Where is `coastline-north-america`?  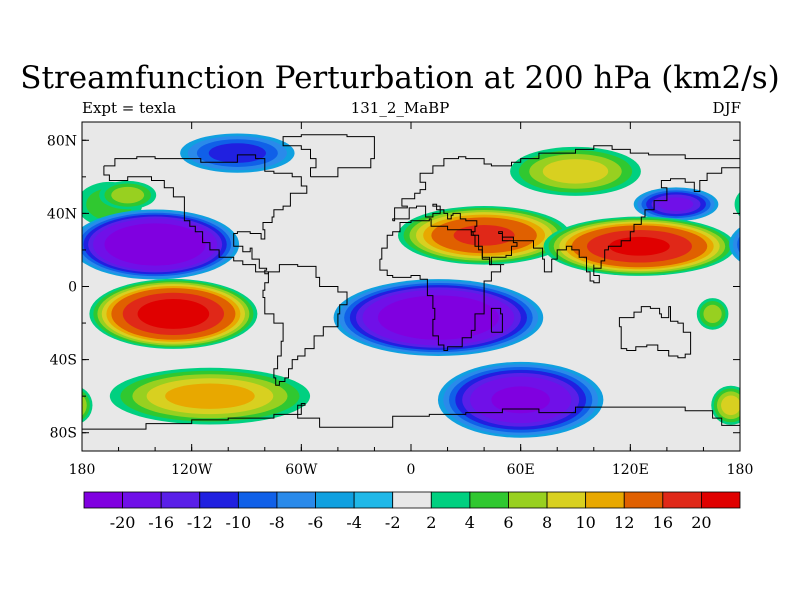 coastline-north-america is located at coordinates (205, 214).